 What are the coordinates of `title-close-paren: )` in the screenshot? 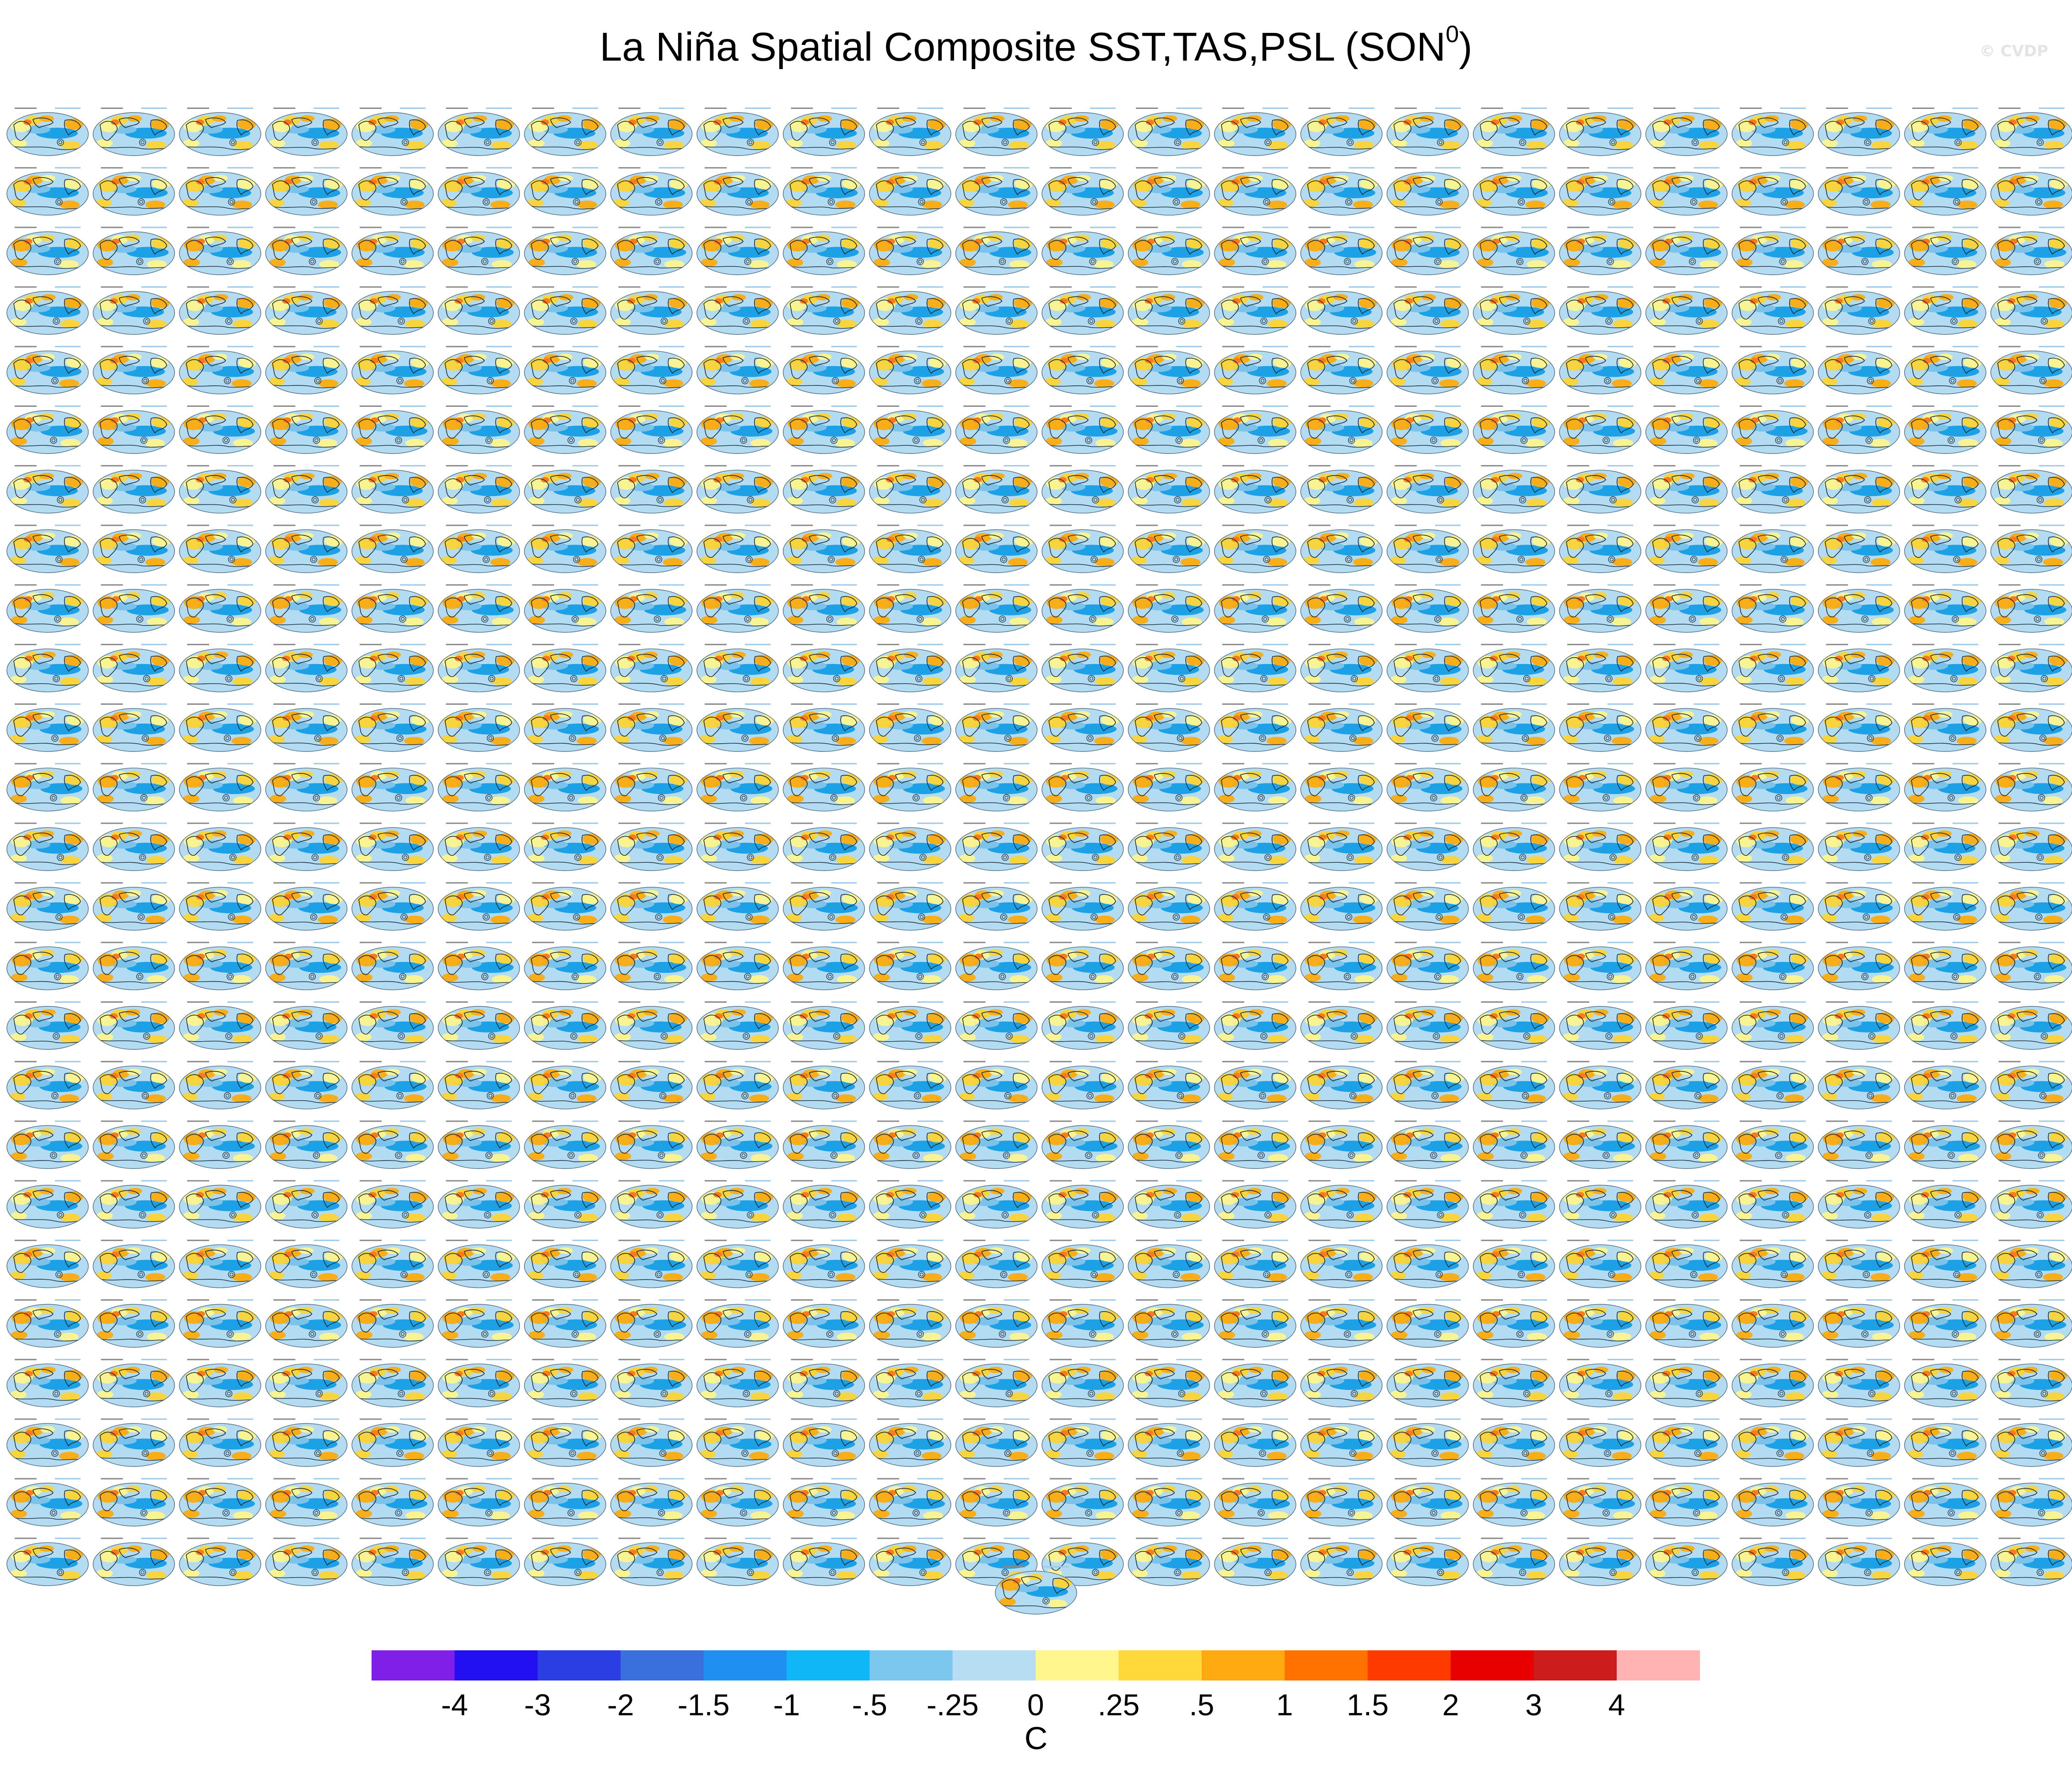 It's located at (1466, 47).